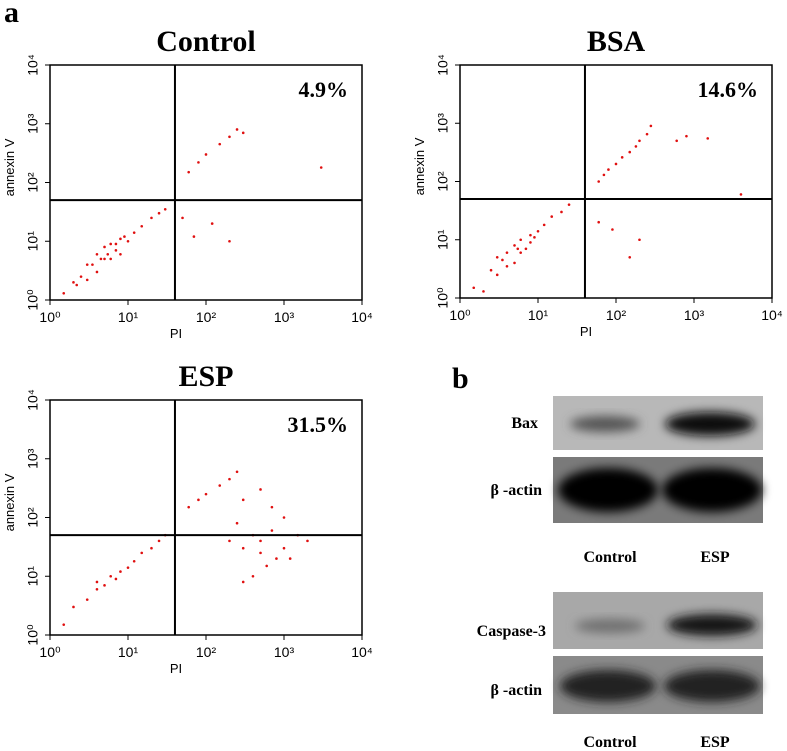 The image size is (787, 751). I want to click on annotation: 14.6%, so click(728, 89).